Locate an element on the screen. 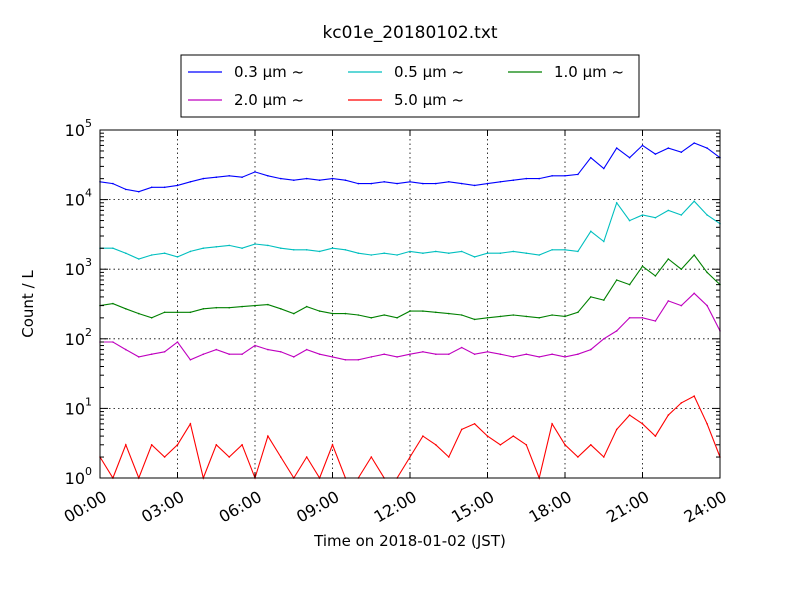  legend-label: 1.0 μm ~ is located at coordinates (589, 72).